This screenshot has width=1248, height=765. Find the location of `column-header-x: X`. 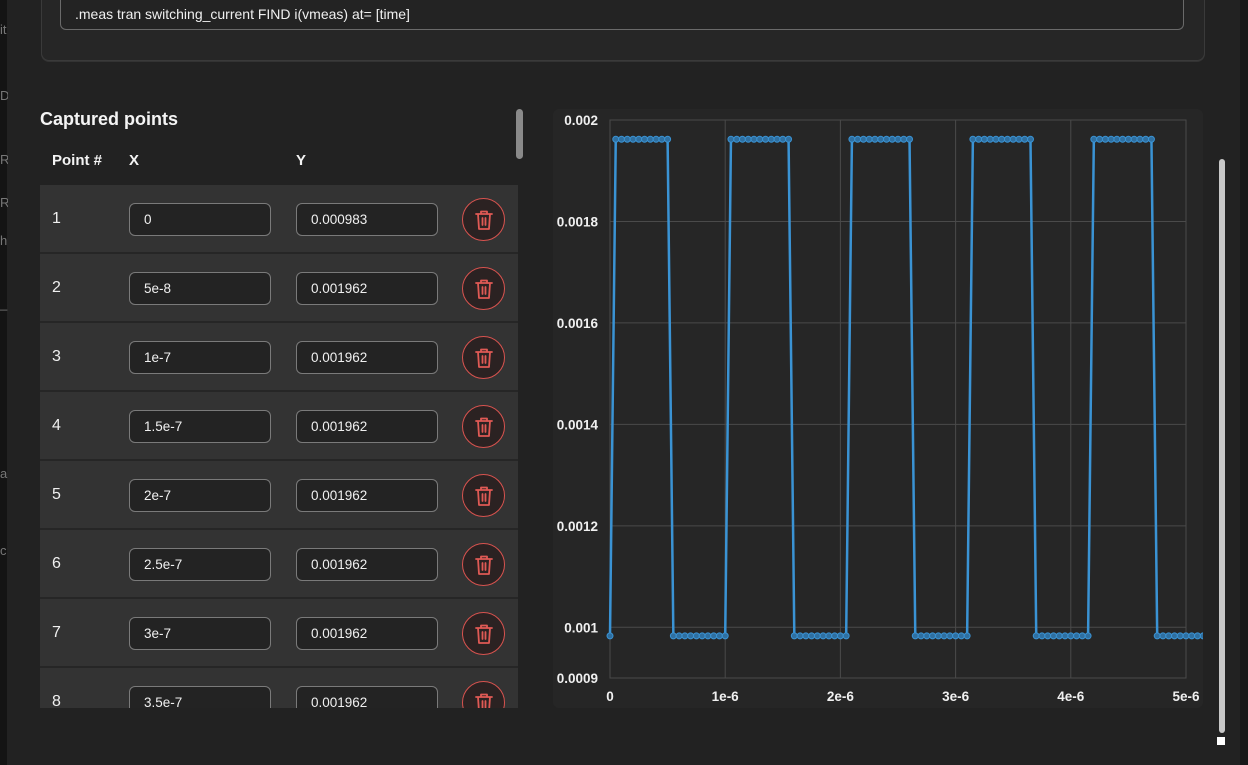

column-header-x: X is located at coordinates (134, 160).